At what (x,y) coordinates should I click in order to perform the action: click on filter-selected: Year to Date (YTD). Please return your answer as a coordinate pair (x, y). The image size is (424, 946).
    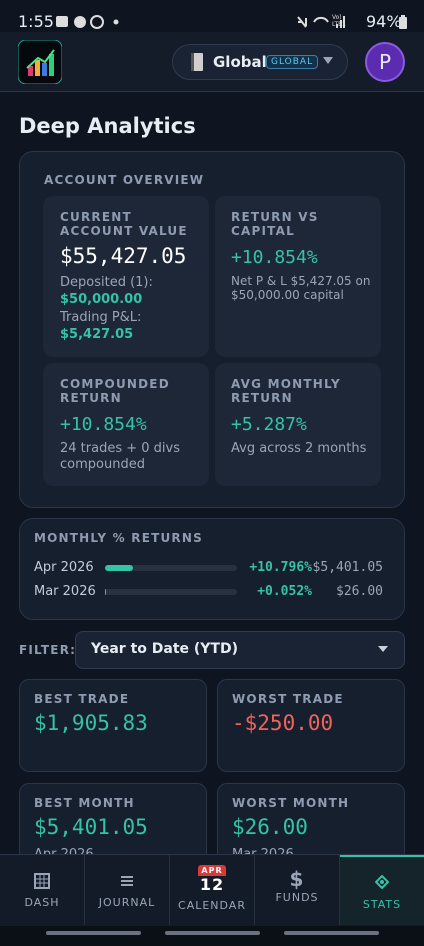
    Looking at the image, I should click on (164, 649).